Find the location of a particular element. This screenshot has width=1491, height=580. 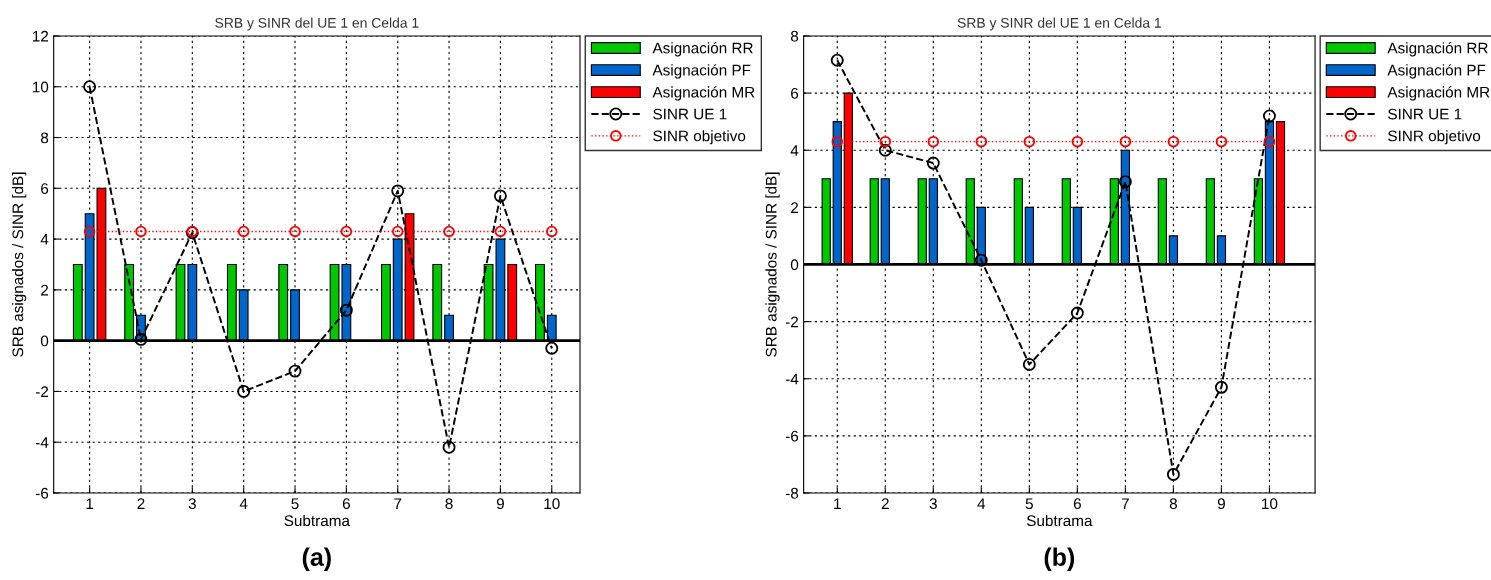

y-tick-label: 12 is located at coordinates (40, 36).